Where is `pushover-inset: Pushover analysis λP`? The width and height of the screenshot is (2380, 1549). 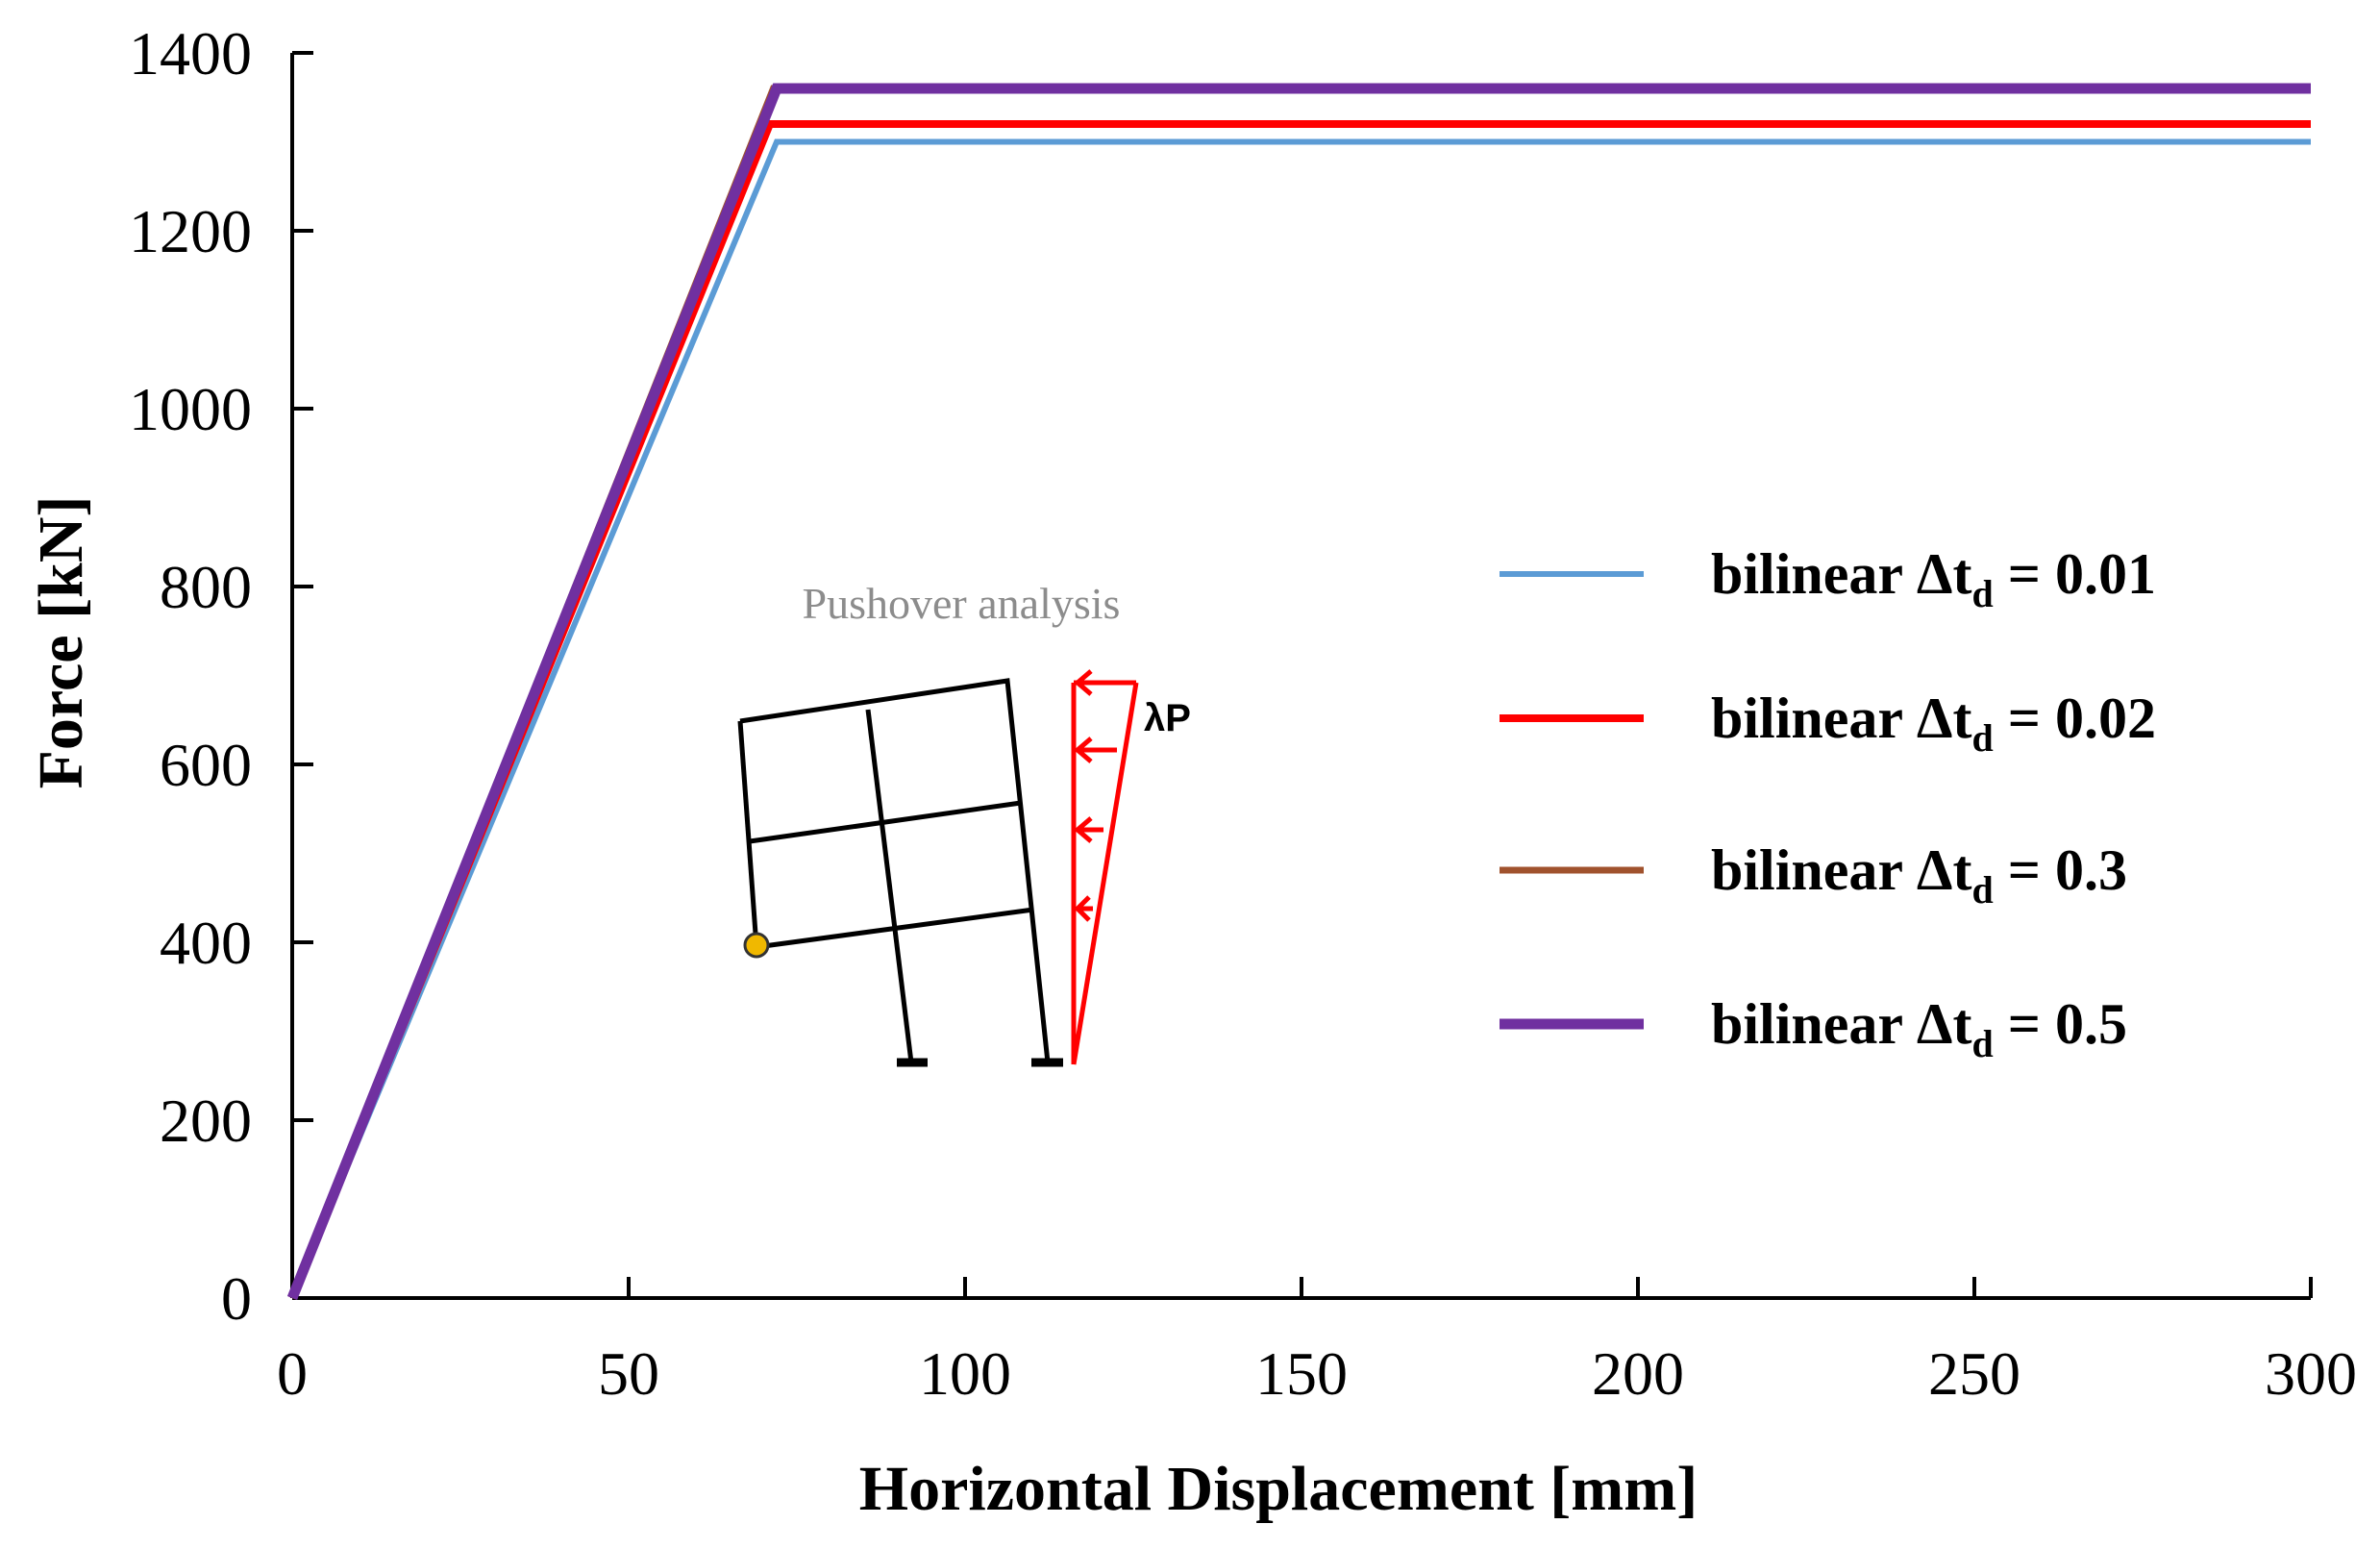
pushover-inset: Pushover analysis λP is located at coordinates (964, 823).